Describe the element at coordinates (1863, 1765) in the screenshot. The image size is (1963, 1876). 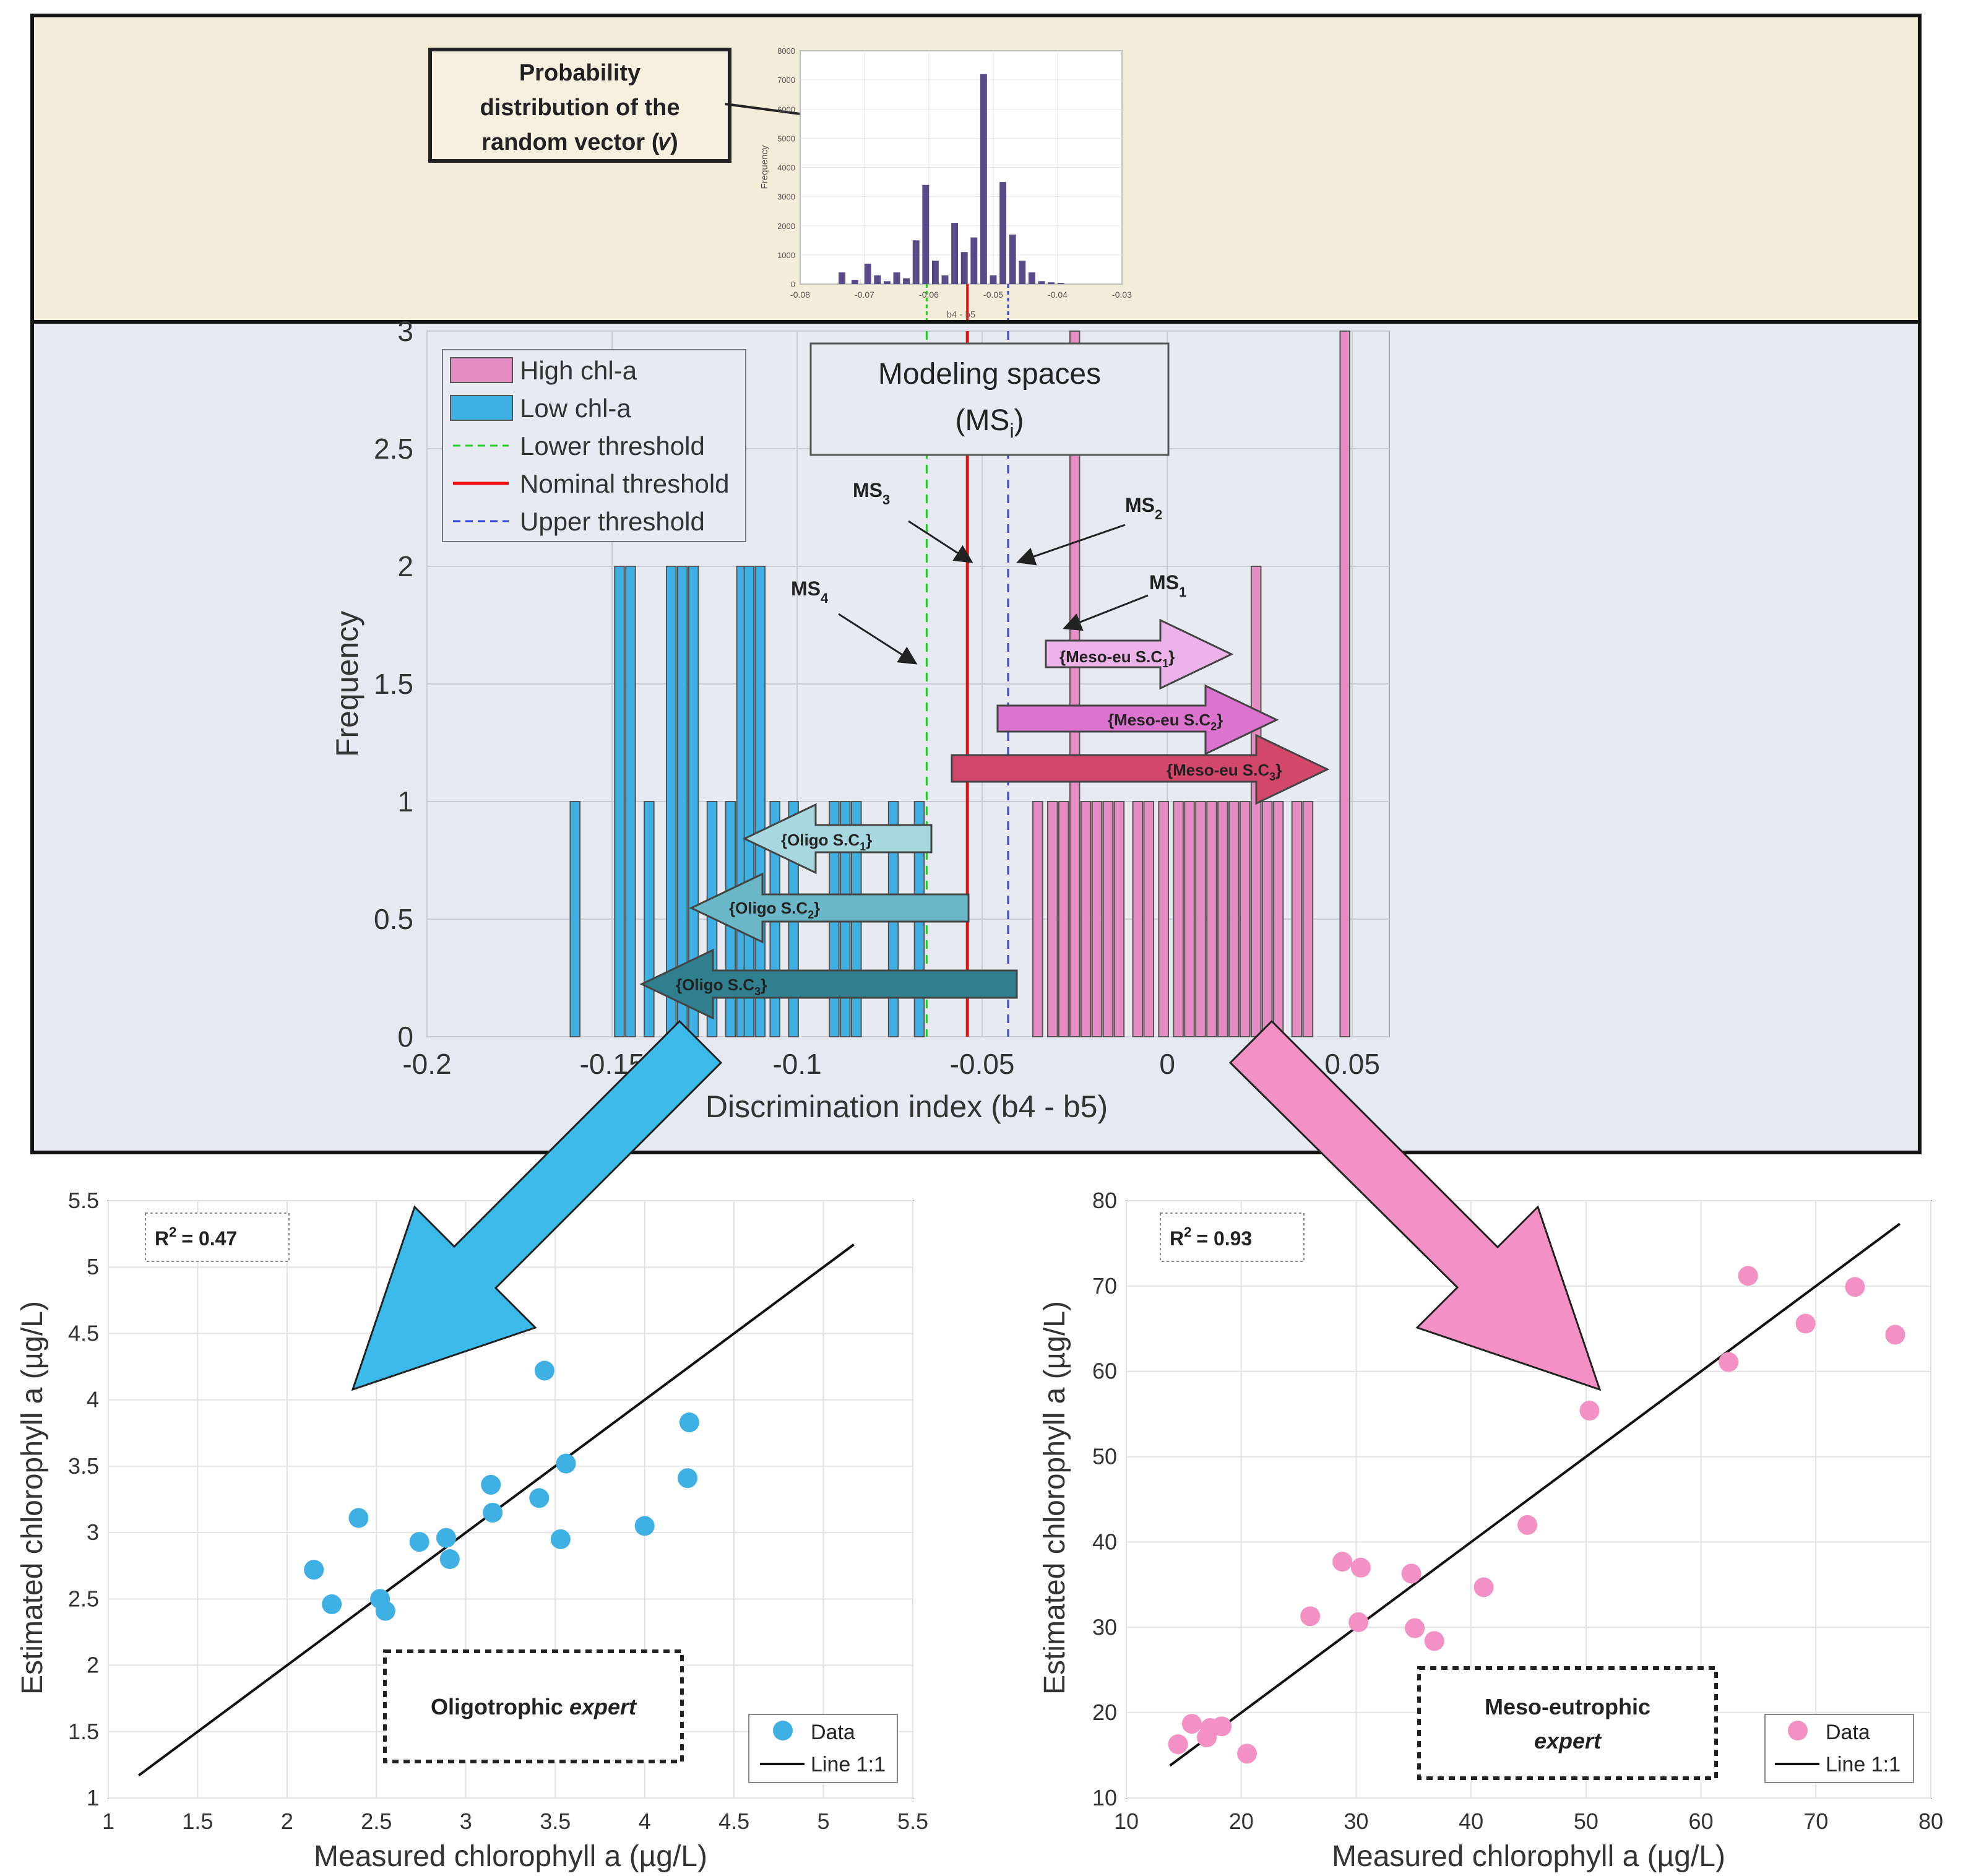
I see `meso-legend-line-label: Line 1:1` at that location.